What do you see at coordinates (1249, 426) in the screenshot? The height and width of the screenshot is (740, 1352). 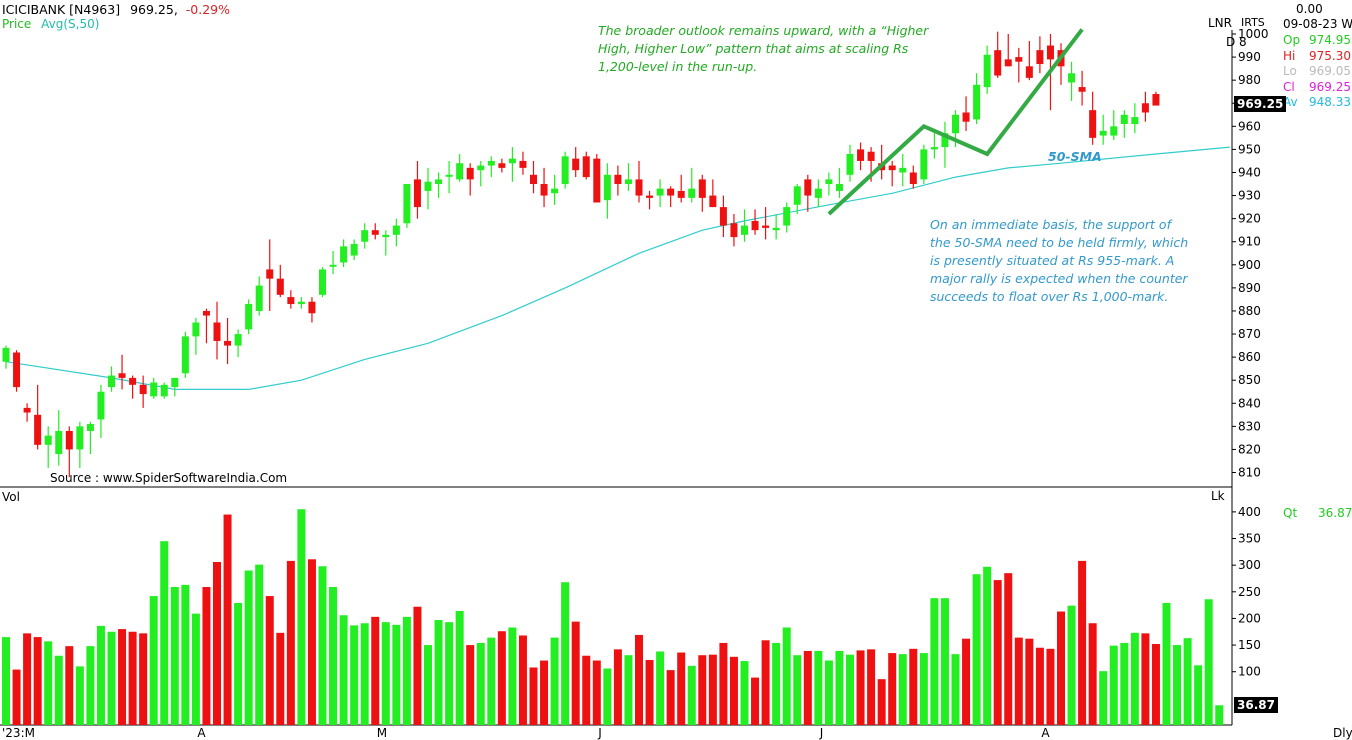 I see `price-tick-label: 830` at bounding box center [1249, 426].